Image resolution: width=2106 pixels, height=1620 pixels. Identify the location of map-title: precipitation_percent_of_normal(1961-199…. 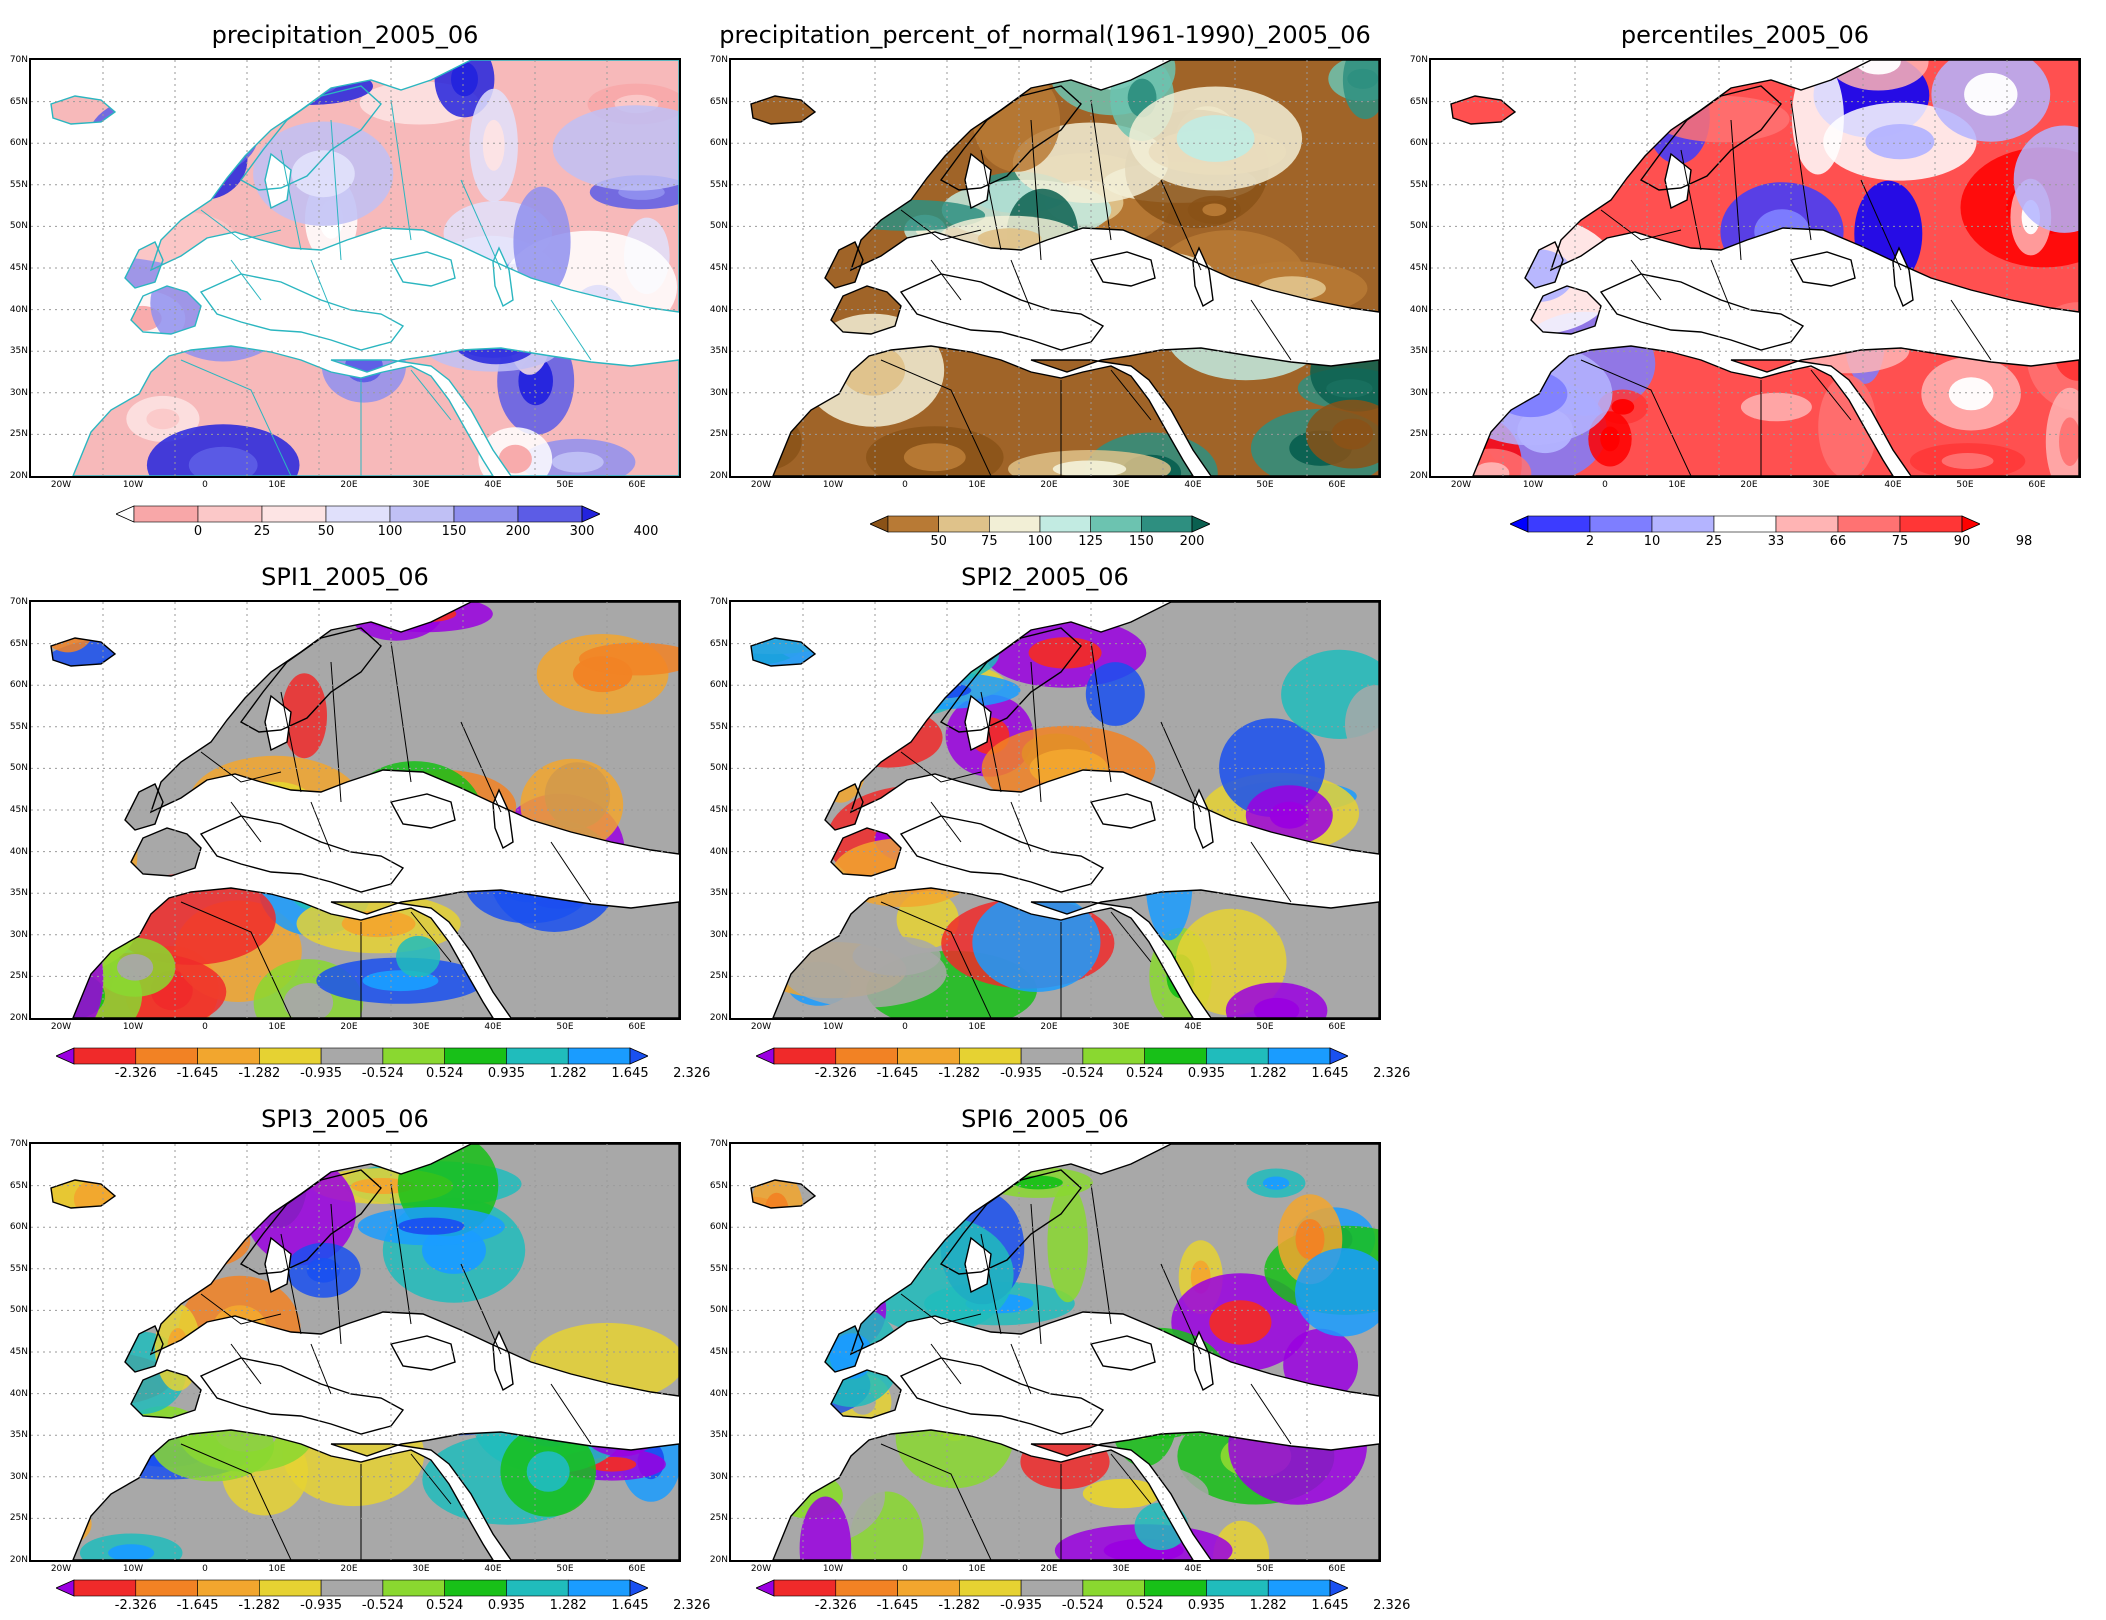
(1045, 35).